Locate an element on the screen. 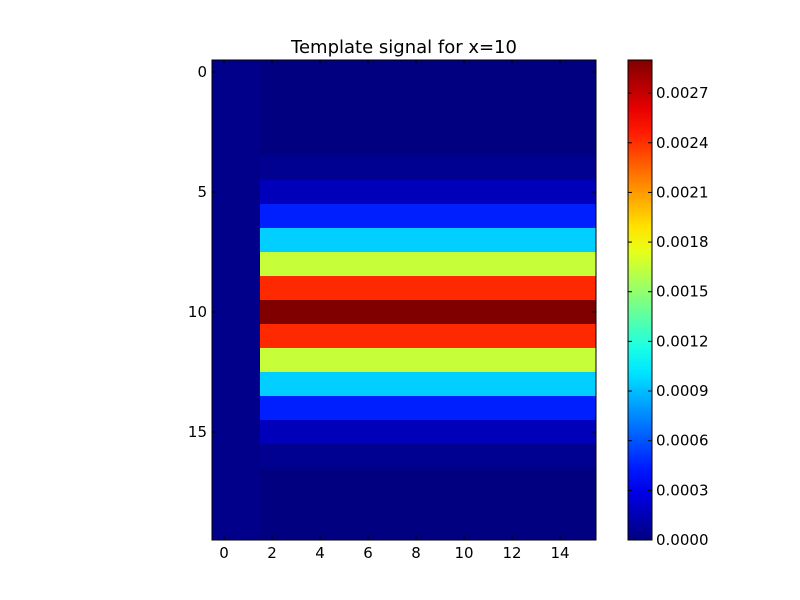  y-tick-label: 10 is located at coordinates (197, 312).